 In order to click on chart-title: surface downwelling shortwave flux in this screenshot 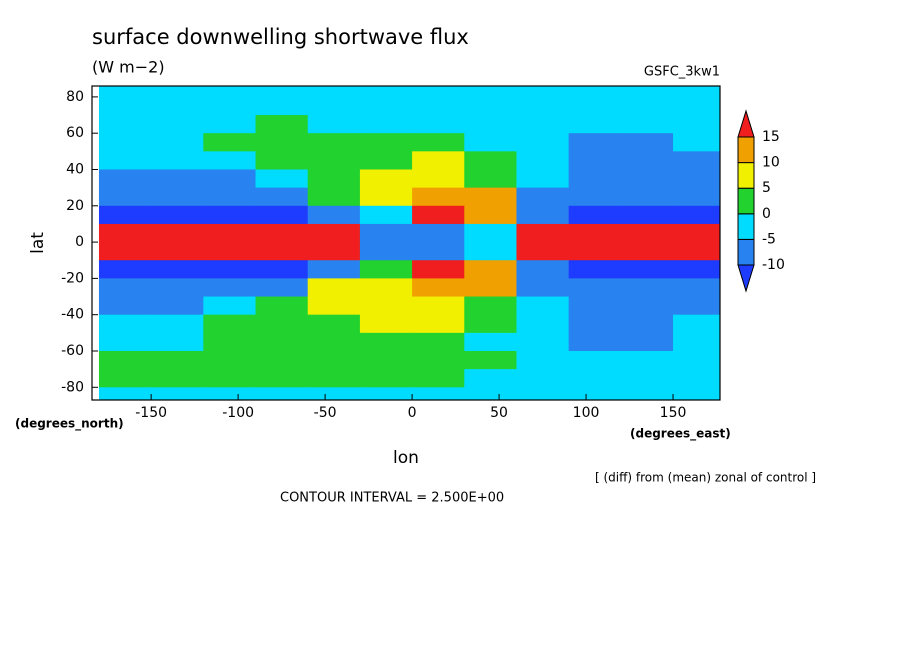, I will do `click(280, 37)`.